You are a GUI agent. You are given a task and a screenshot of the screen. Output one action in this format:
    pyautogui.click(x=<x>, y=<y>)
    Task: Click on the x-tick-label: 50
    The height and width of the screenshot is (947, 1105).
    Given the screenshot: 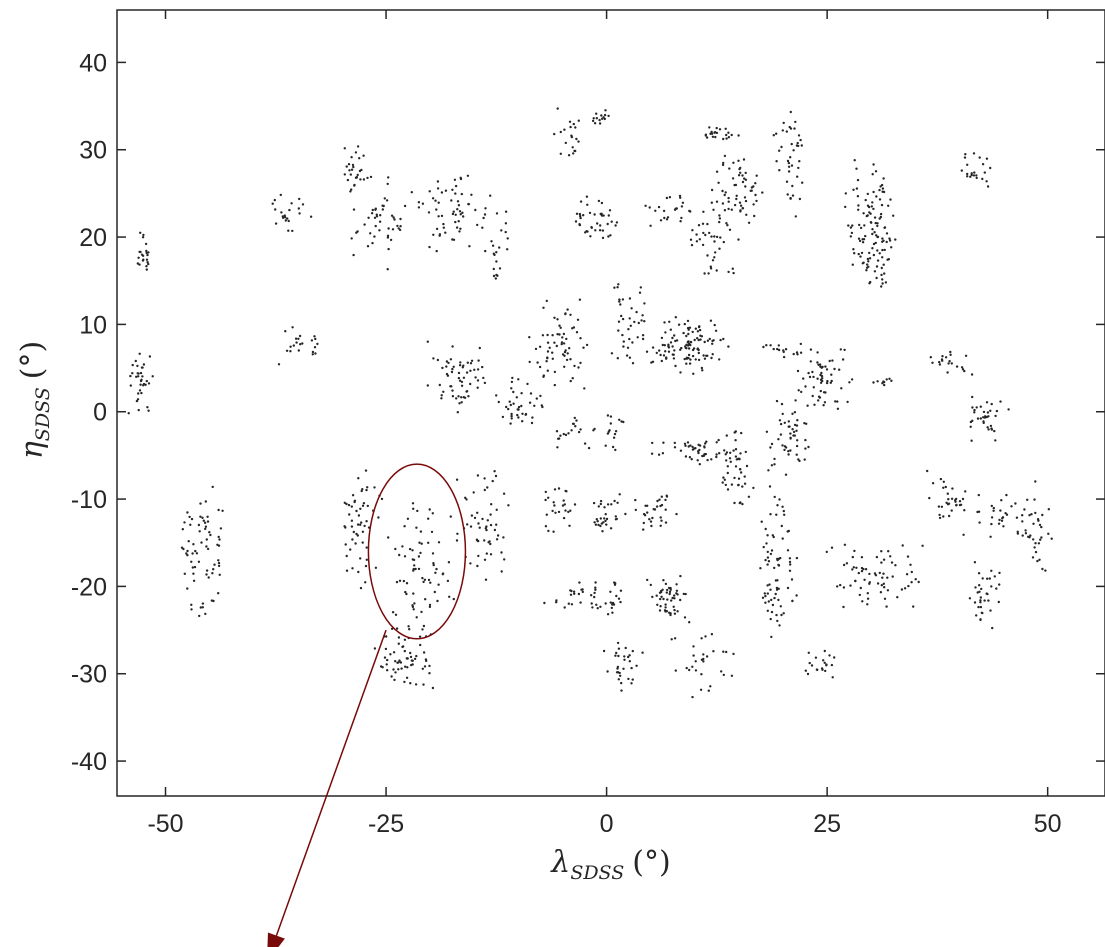 What is the action you would take?
    pyautogui.click(x=1048, y=824)
    